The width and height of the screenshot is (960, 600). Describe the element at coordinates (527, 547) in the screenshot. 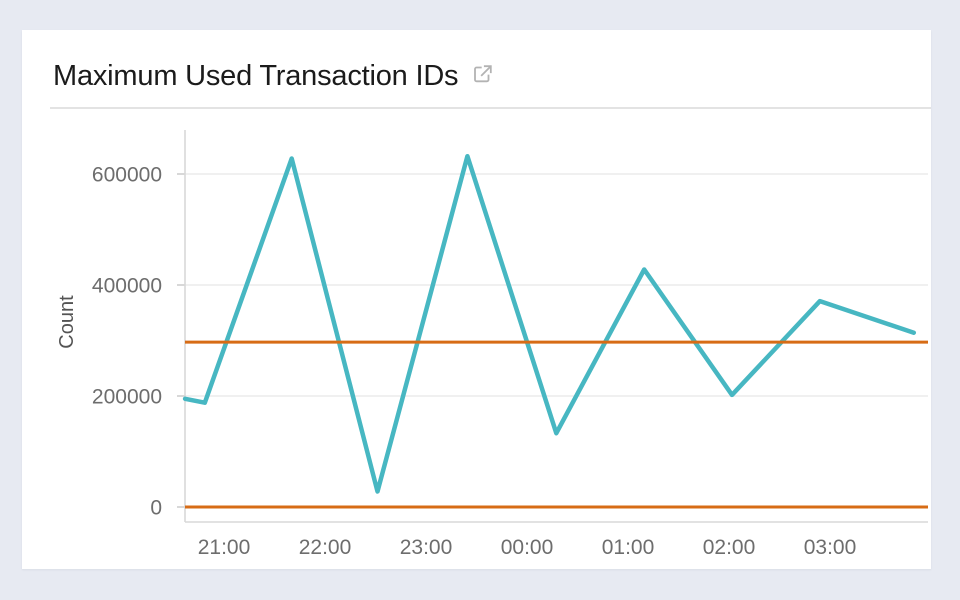

I see `x-tick-label: 00:00` at that location.